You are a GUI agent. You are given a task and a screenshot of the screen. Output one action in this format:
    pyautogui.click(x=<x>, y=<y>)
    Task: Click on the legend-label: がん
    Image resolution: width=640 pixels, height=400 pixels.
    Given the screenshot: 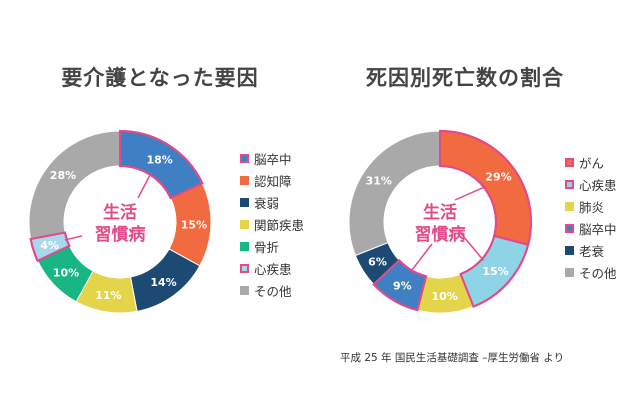 What is the action you would take?
    pyautogui.click(x=592, y=163)
    